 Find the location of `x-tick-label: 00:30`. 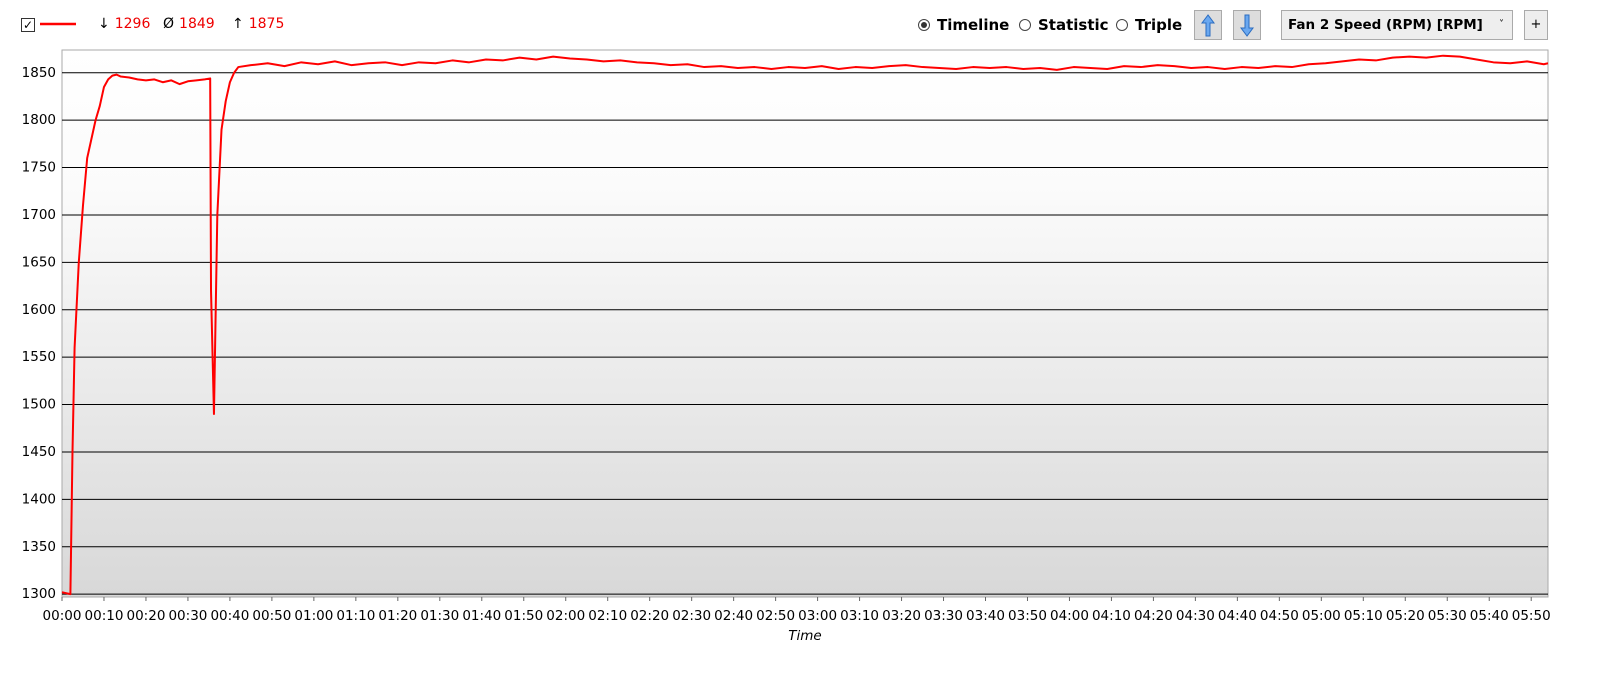

x-tick-label: 00:30 is located at coordinates (187, 616).